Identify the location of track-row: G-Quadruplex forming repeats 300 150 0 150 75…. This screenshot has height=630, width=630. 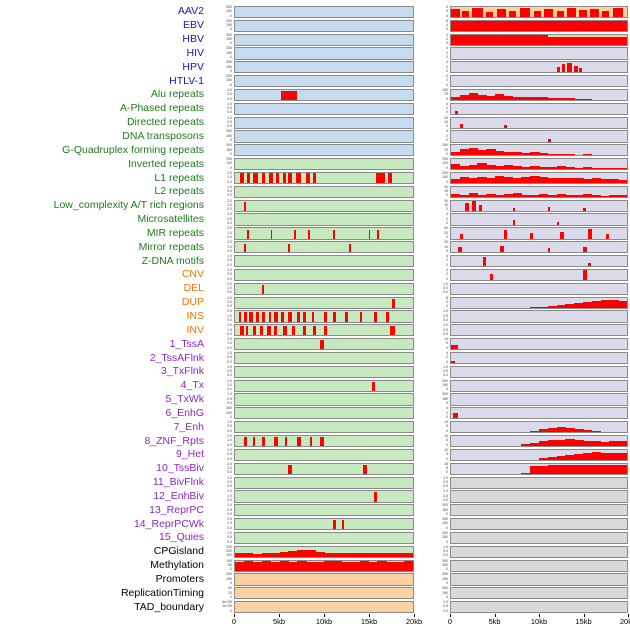
(315, 150).